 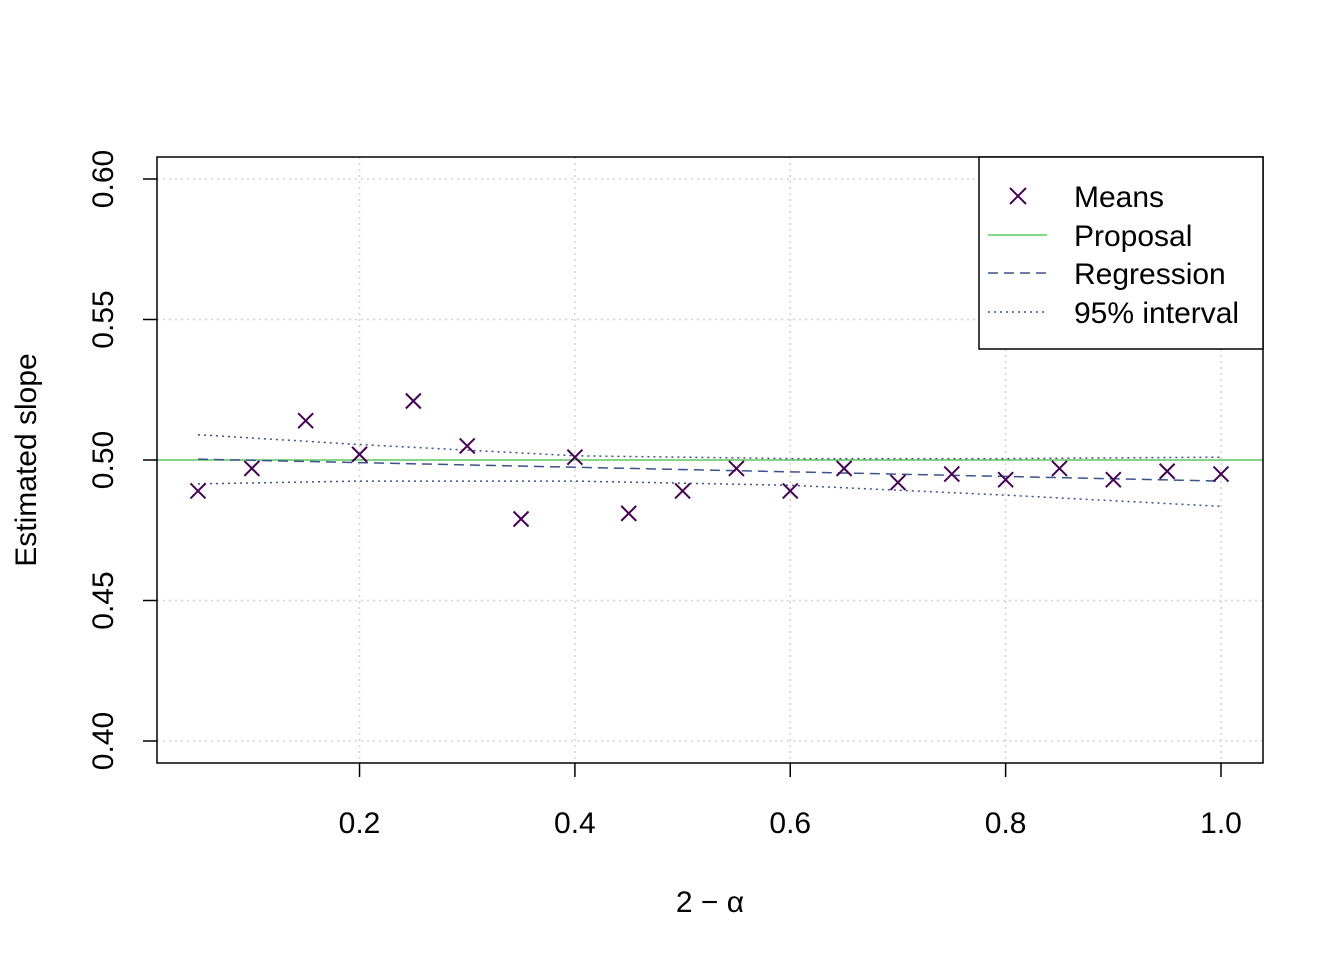 What do you see at coordinates (103, 460) in the screenshot?
I see `y-tick-label: 0.50` at bounding box center [103, 460].